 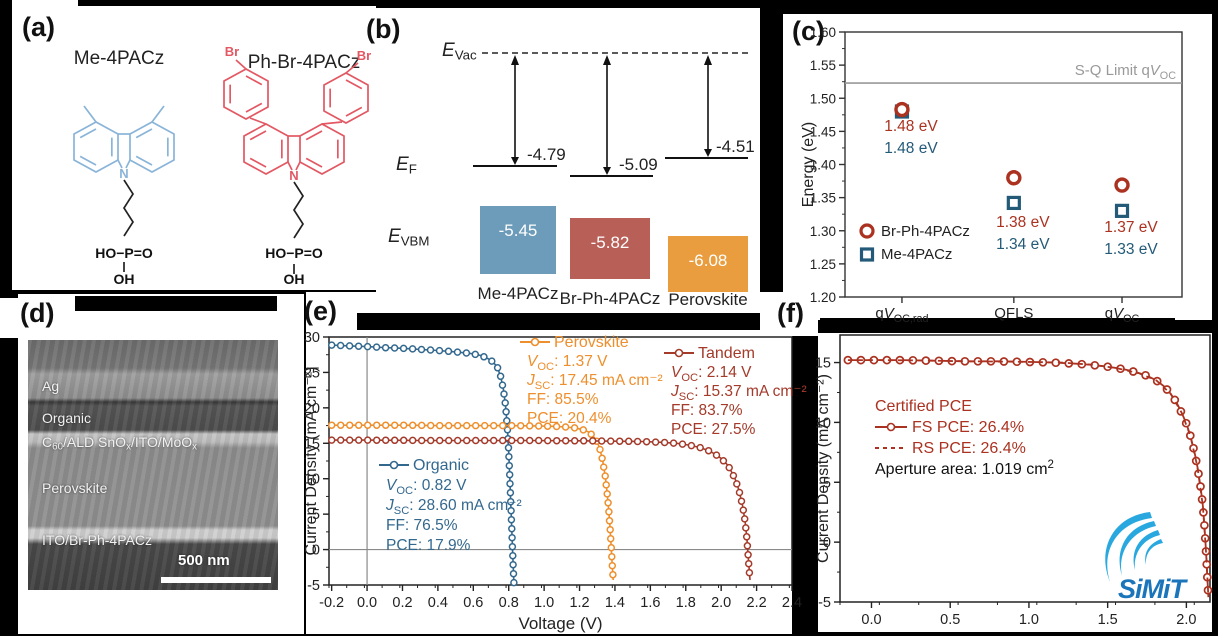 I want to click on c-y-ticks: 1.20 1.25 1.30 1.35 1.40 1.45 1.50 1.55 1.60, so click(x=827, y=165).